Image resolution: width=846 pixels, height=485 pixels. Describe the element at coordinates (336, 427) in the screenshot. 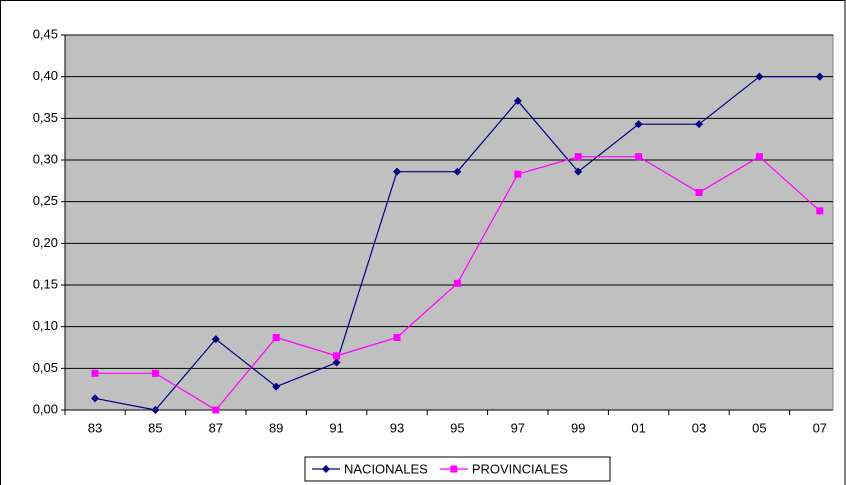

I see `x-tick-label: 91` at that location.